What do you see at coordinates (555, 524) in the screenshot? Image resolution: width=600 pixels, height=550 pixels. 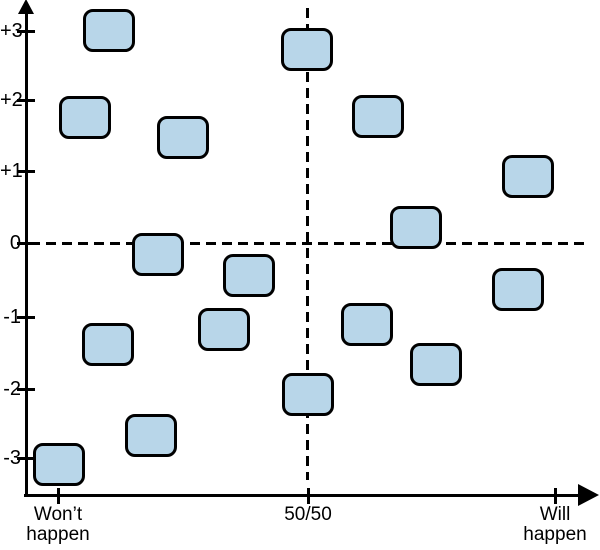 I see `x-tick-label: Will happen` at bounding box center [555, 524].